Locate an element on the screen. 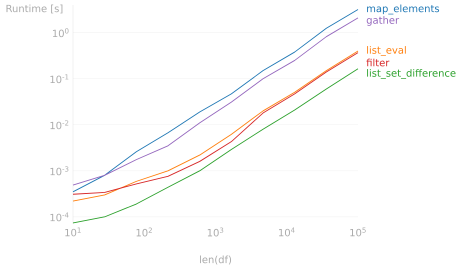 The image size is (474, 274). y-axis-title: Runtime [s] is located at coordinates (34, 9).